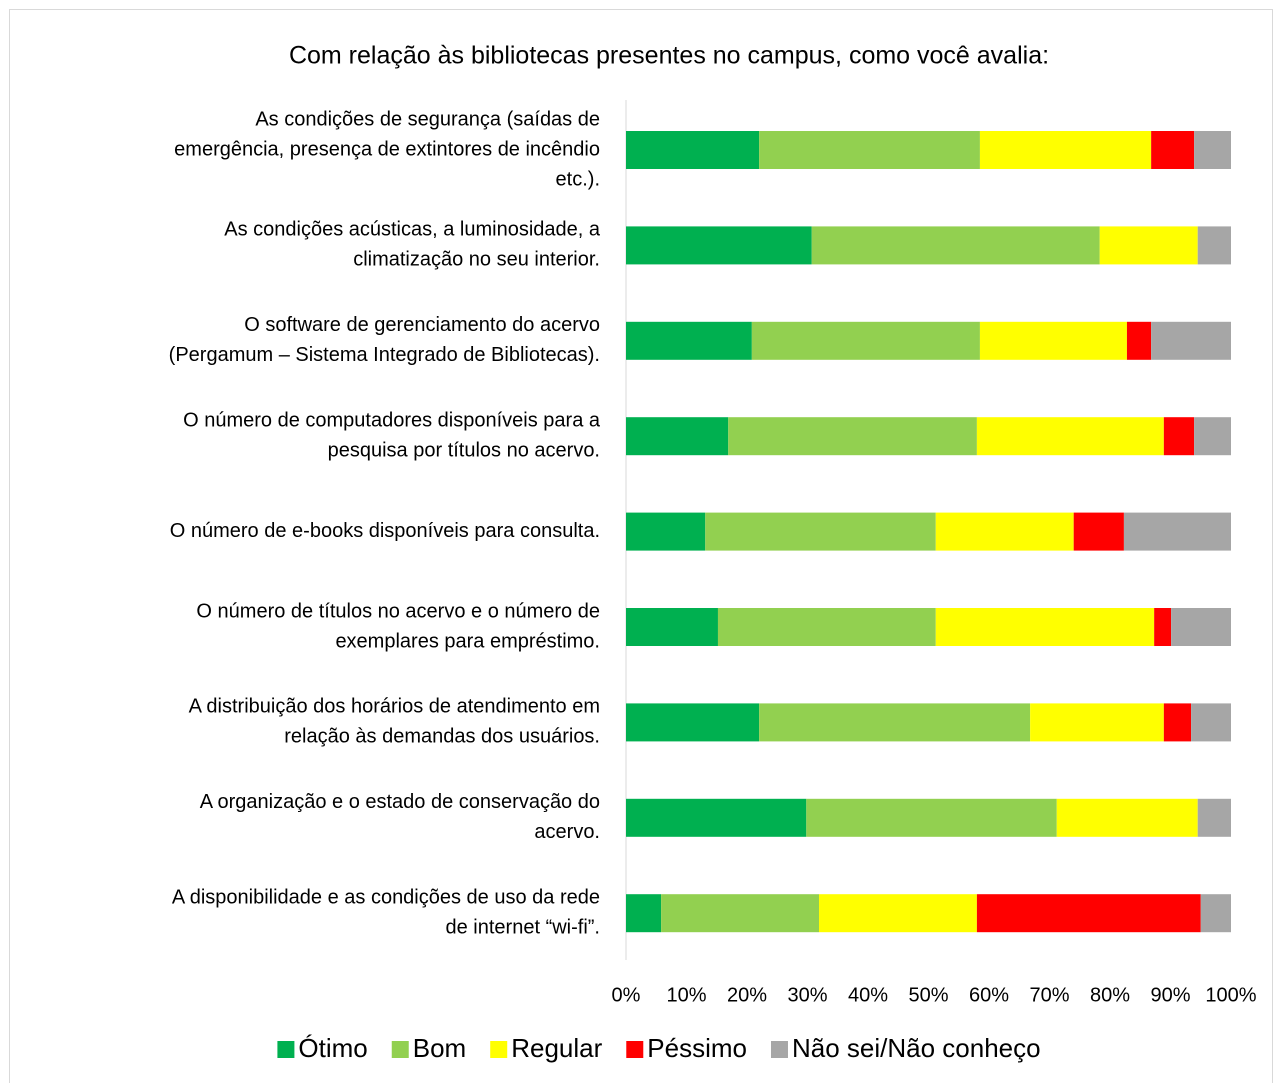 This screenshot has height=1083, width=1282. Describe the element at coordinates (523, 927) in the screenshot. I see `y-tick-label: de internet “wi-fi”.` at that location.